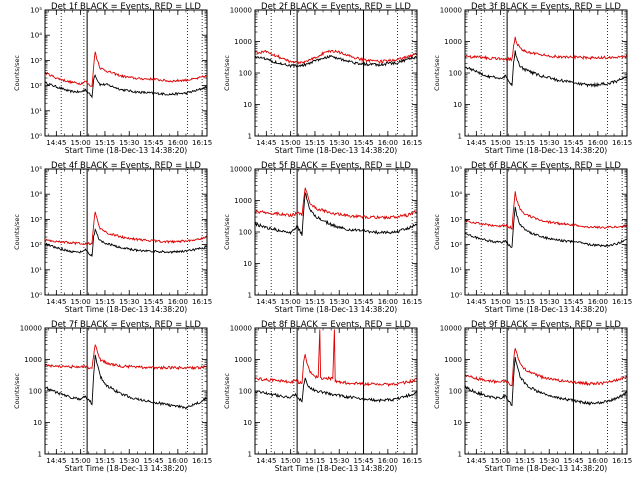 The height and width of the screenshot is (480, 640). I want to click on y-tick-label: 10⁰, so click(456, 296).